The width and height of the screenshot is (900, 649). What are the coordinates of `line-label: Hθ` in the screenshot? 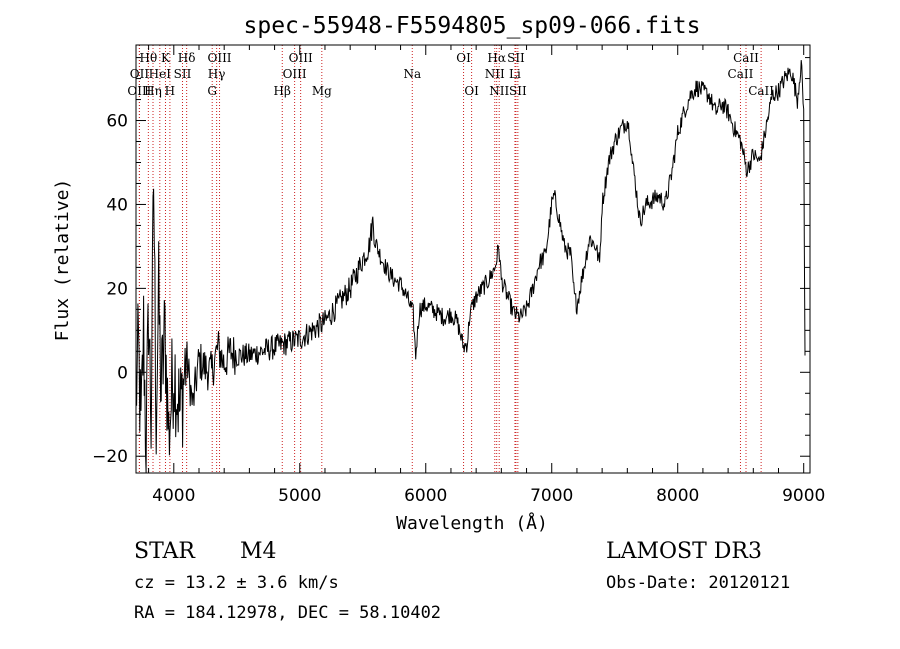 It's located at (148, 58).